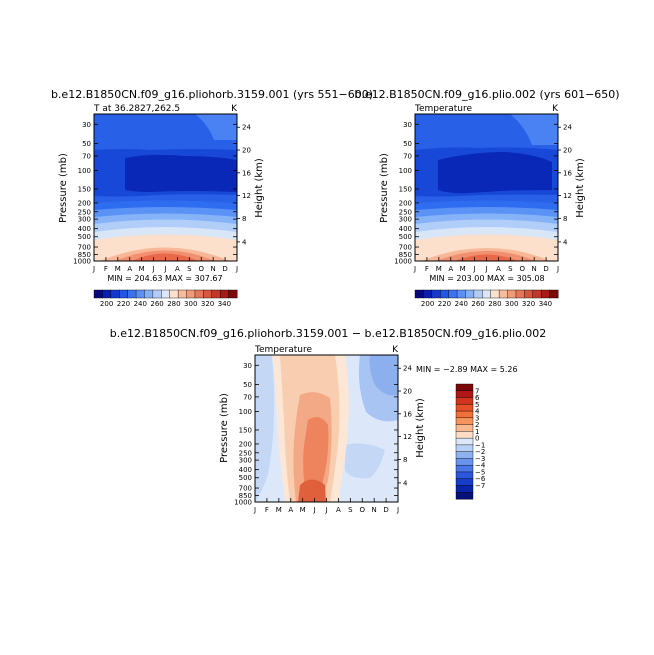 The image size is (654, 655). Describe the element at coordinates (173, 304) in the screenshot. I see `colorbar-label: 280` at that location.